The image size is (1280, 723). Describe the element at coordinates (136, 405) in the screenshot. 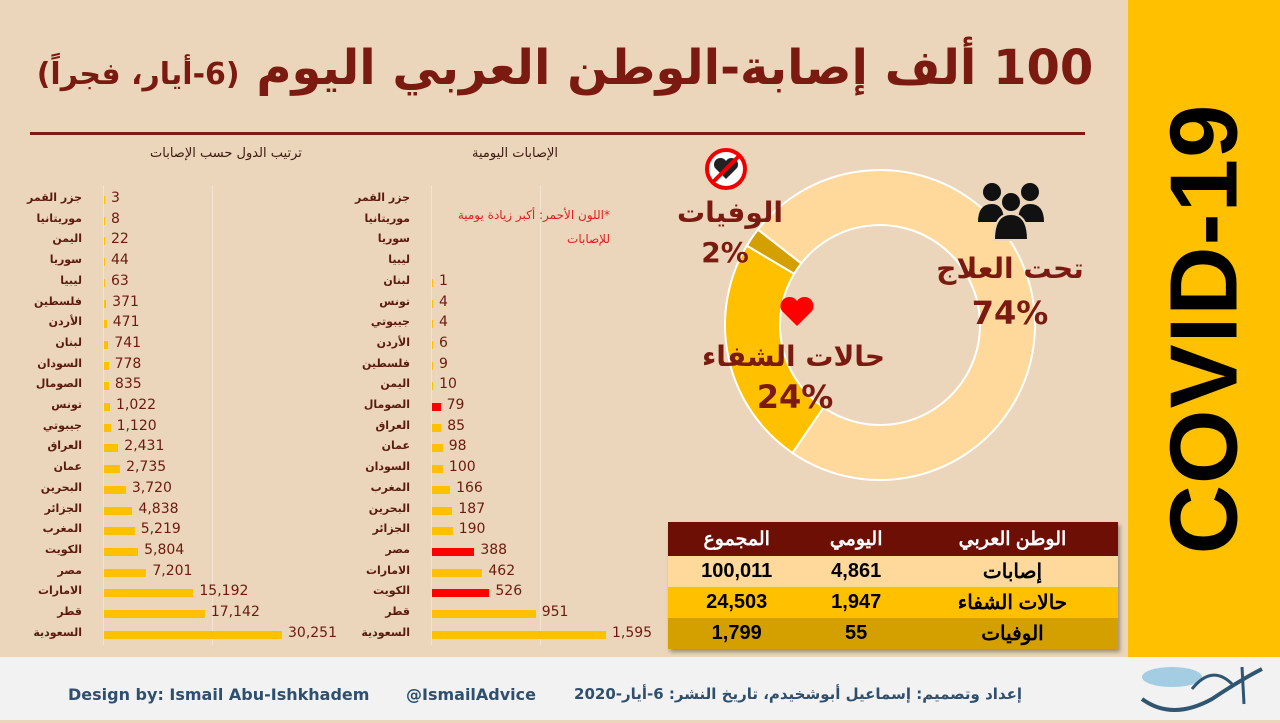

I see `total-value-label: 1,022` at that location.